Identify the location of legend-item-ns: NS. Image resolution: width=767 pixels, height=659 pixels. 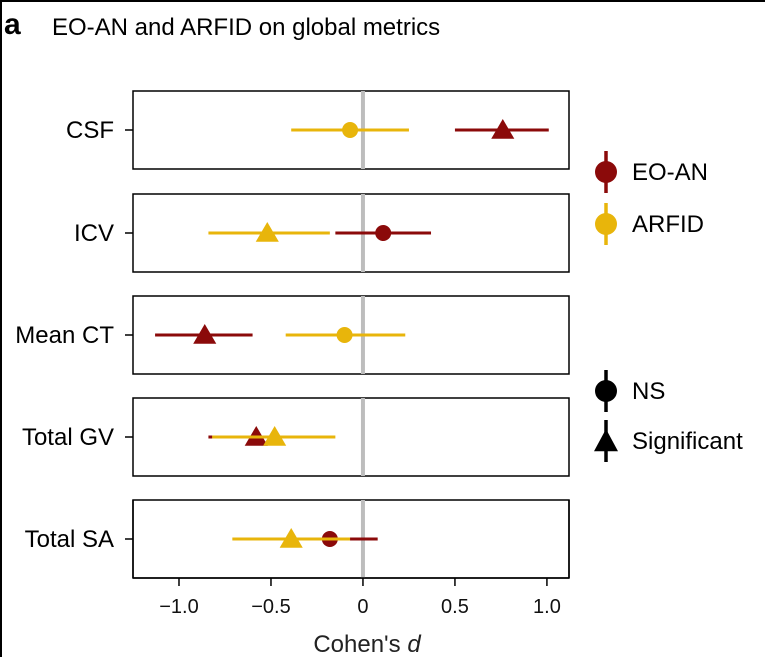
(630, 391).